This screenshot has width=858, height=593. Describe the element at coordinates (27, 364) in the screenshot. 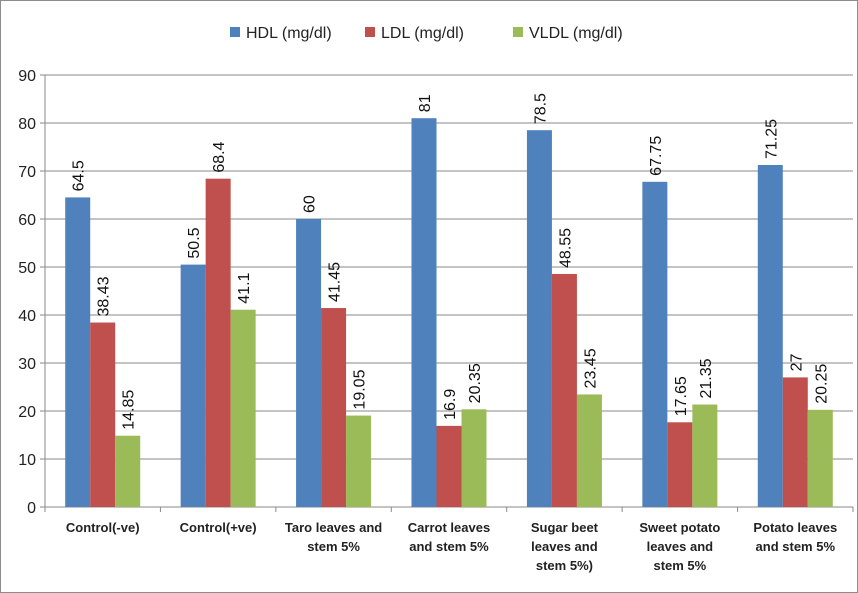

I see `y-tick-label: 30` at that location.